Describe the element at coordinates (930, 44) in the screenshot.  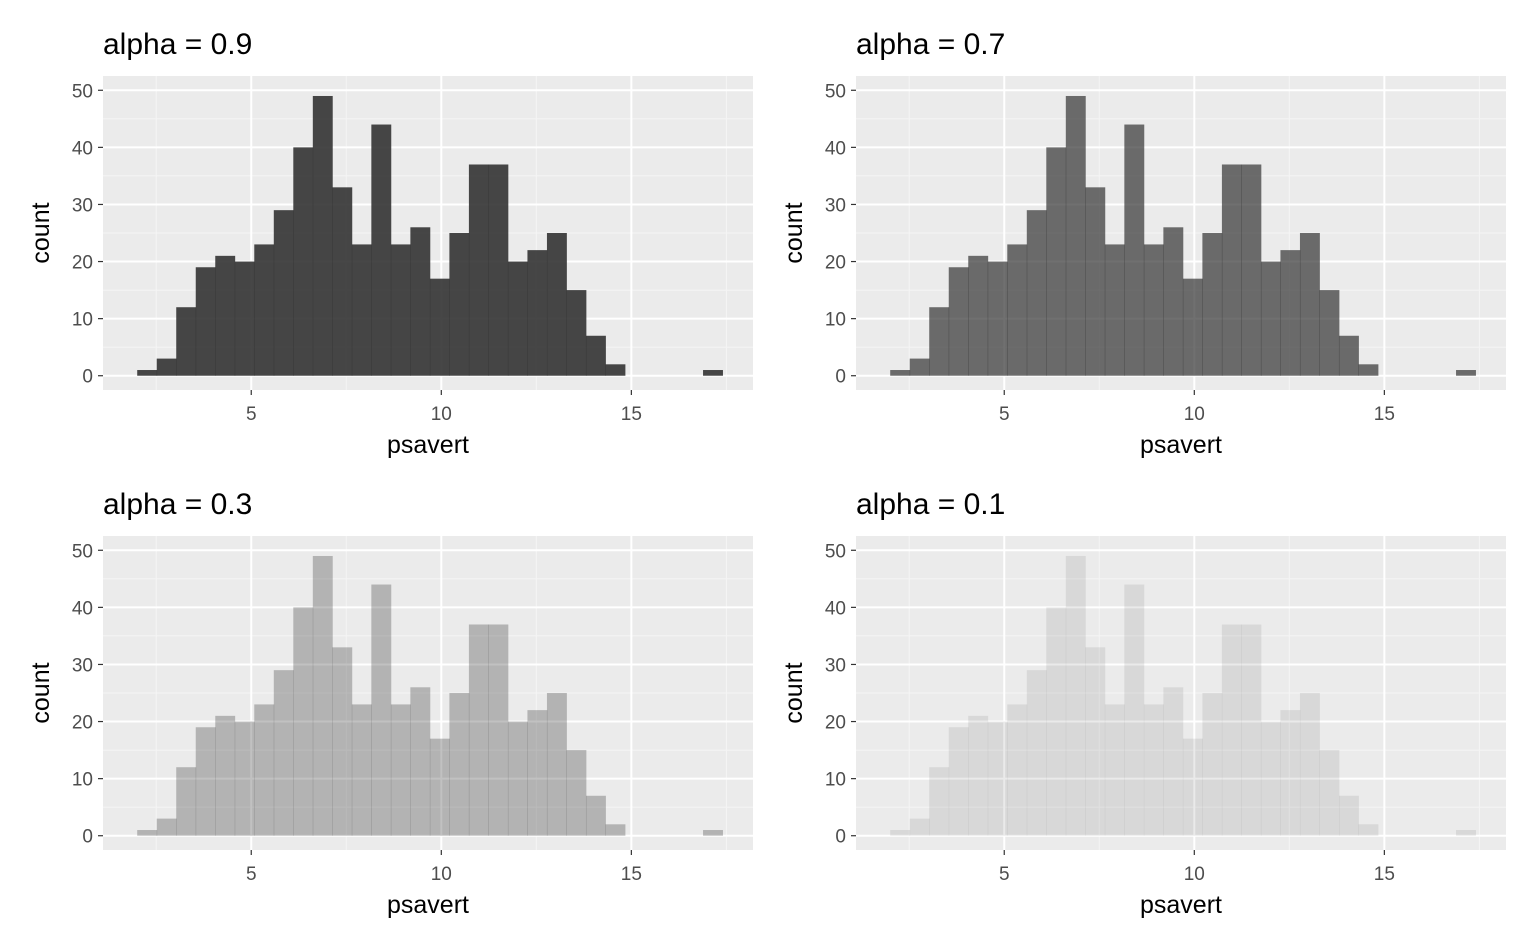
I see `chart-title: alpha = 0.7` at that location.